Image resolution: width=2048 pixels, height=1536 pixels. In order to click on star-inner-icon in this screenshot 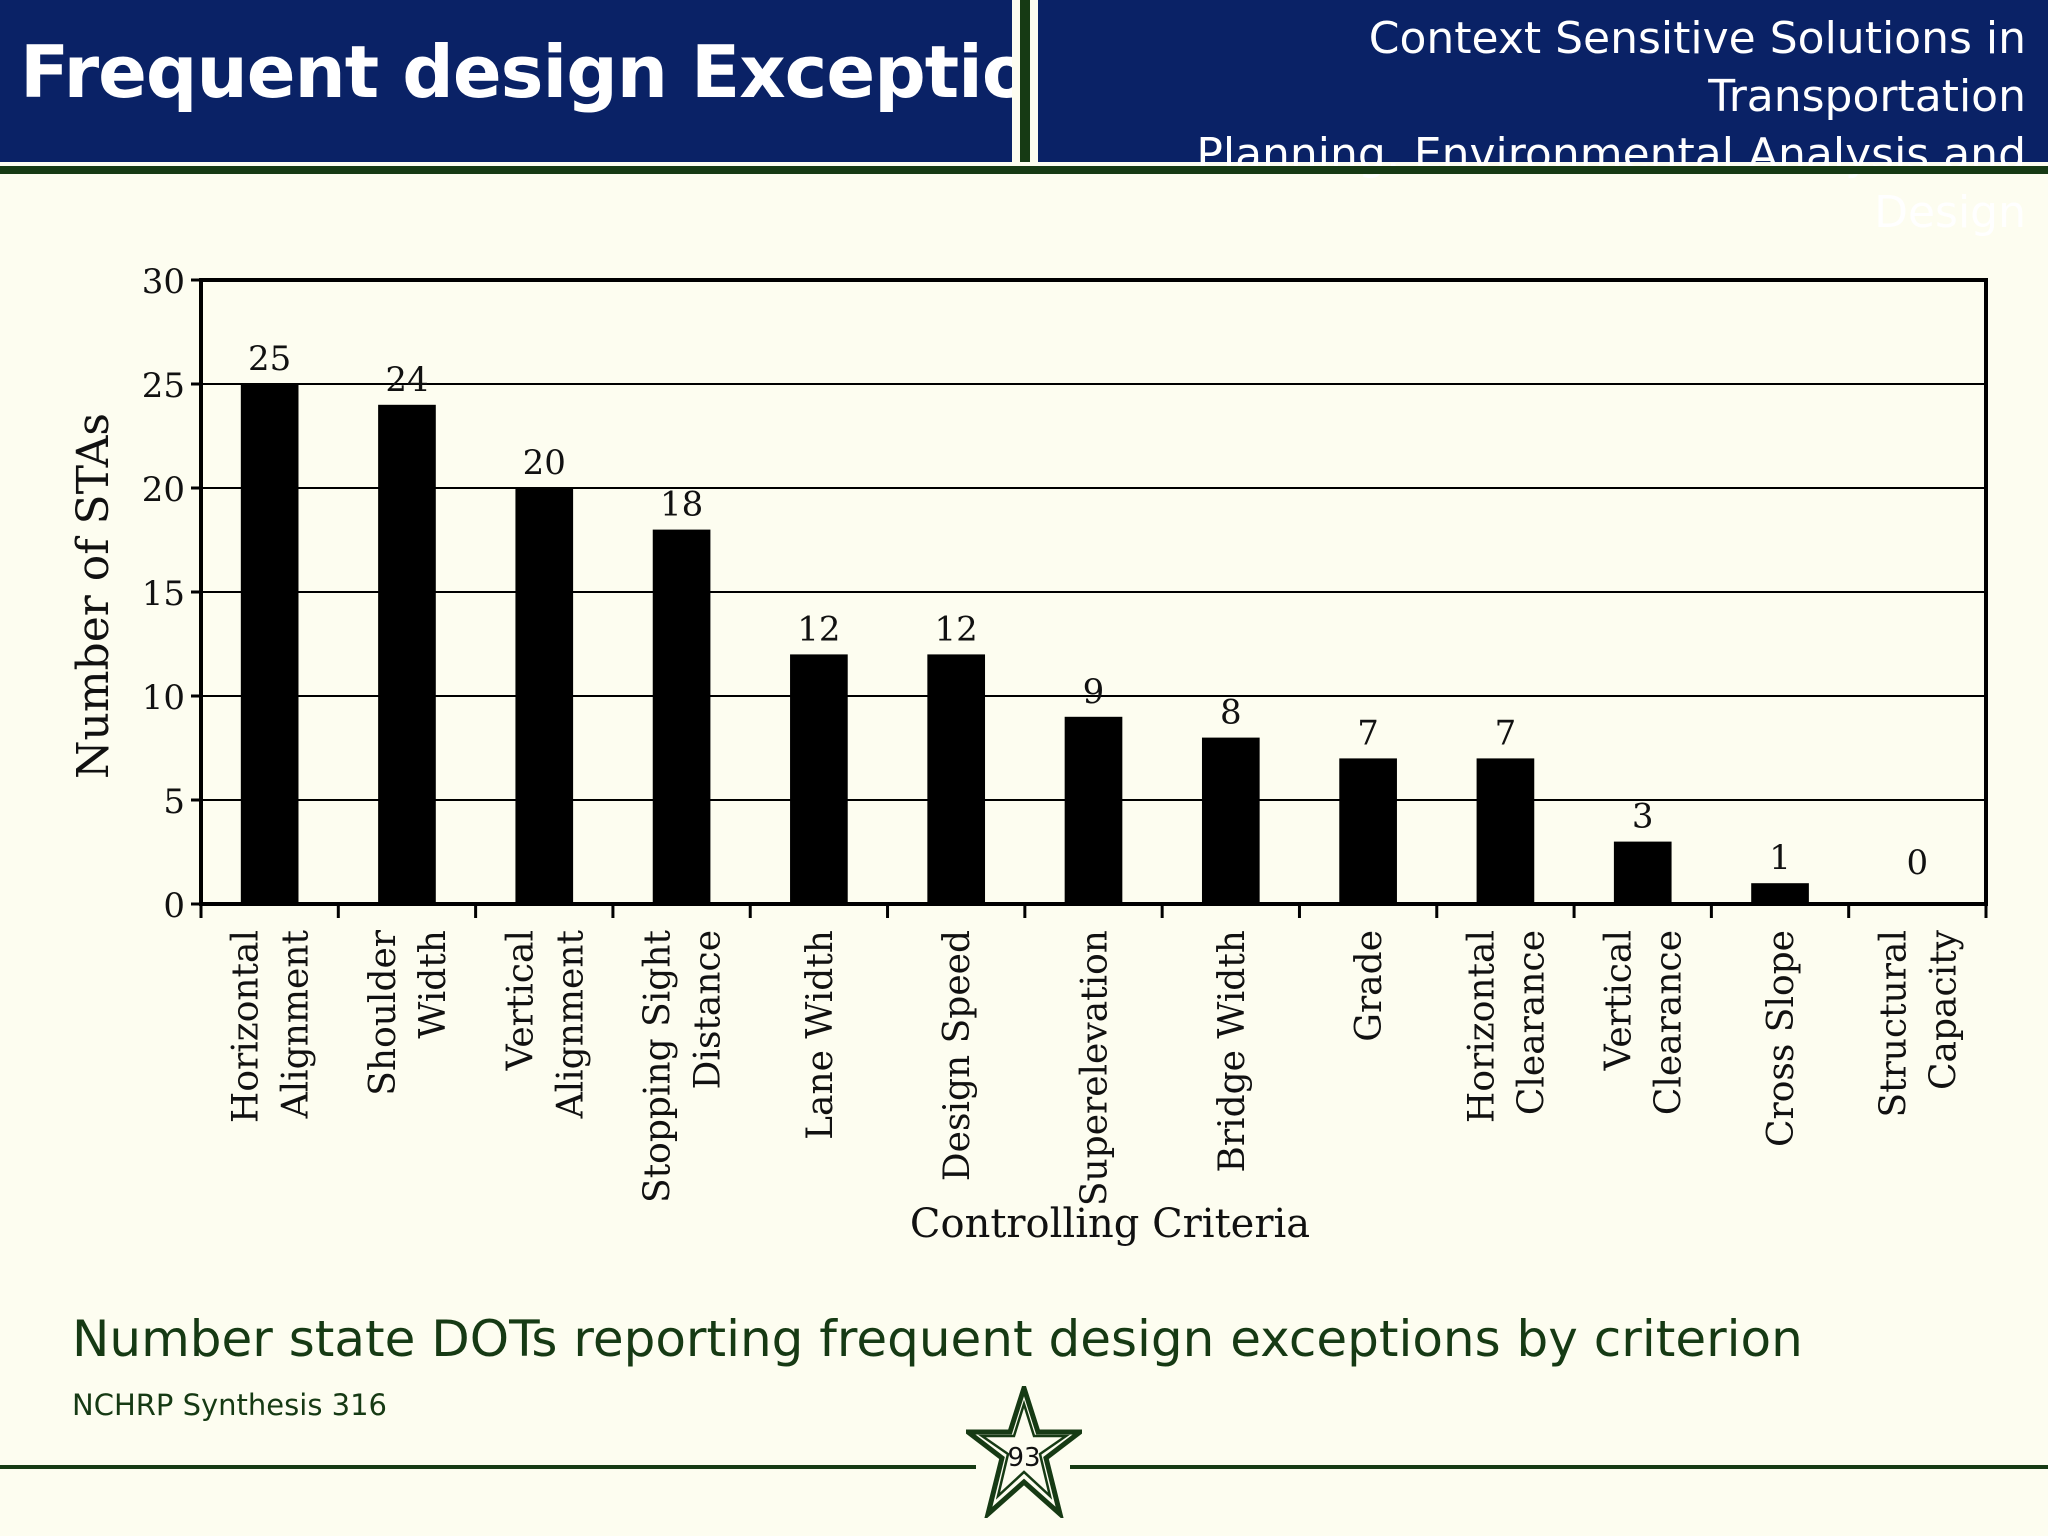, I will do `click(1024, 1449)`.